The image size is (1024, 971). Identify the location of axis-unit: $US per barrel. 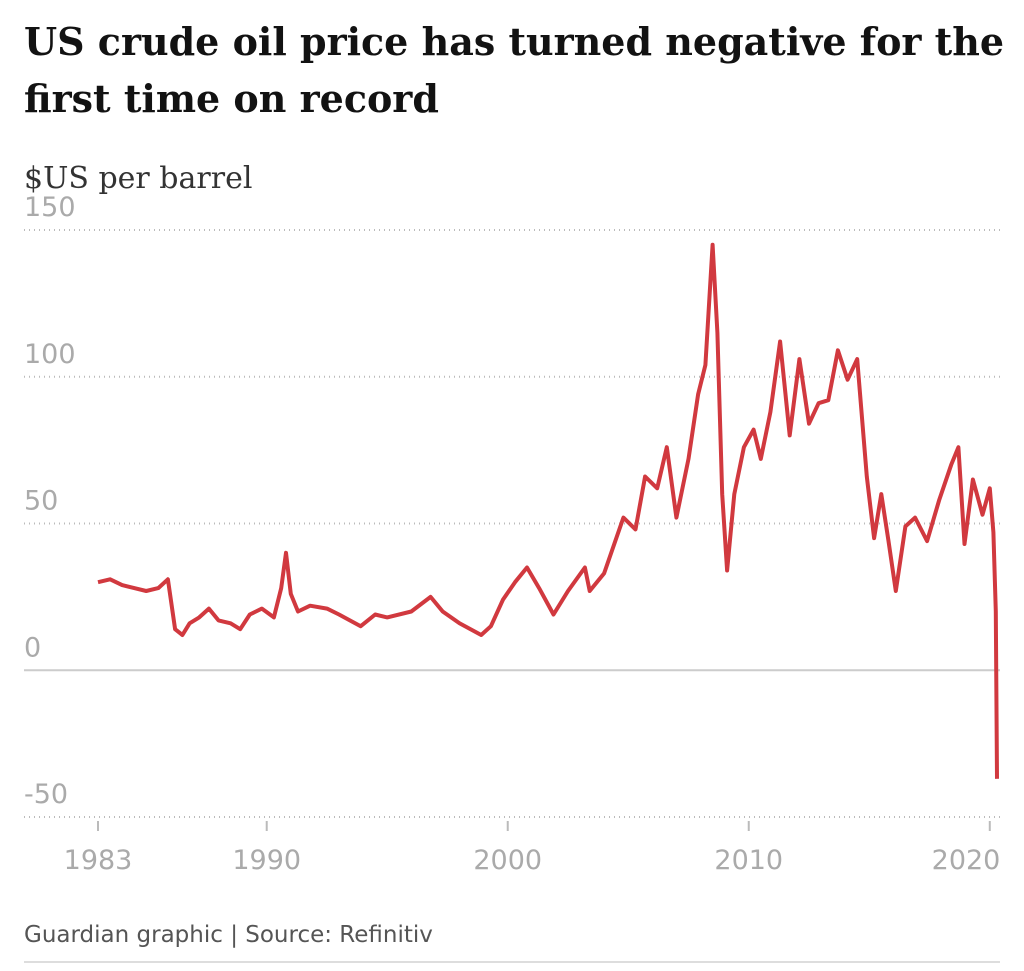
(138, 178).